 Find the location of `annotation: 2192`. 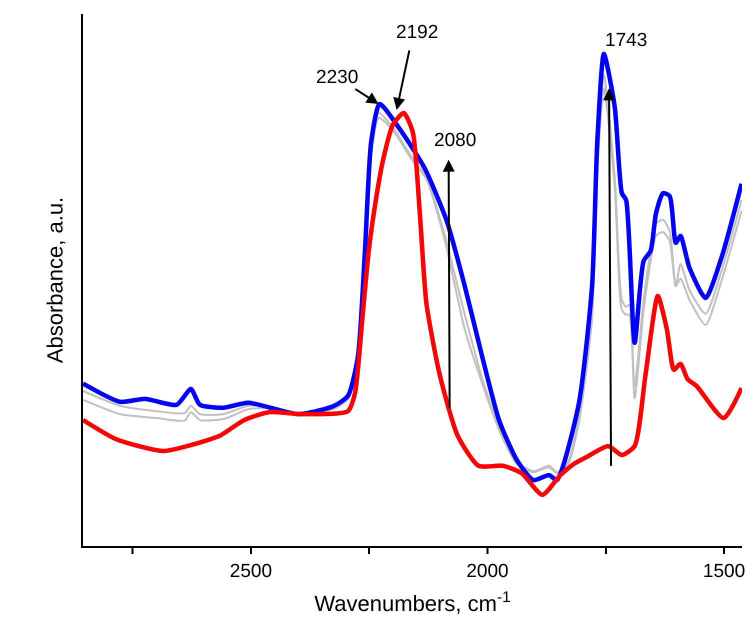

annotation: 2192 is located at coordinates (417, 32).